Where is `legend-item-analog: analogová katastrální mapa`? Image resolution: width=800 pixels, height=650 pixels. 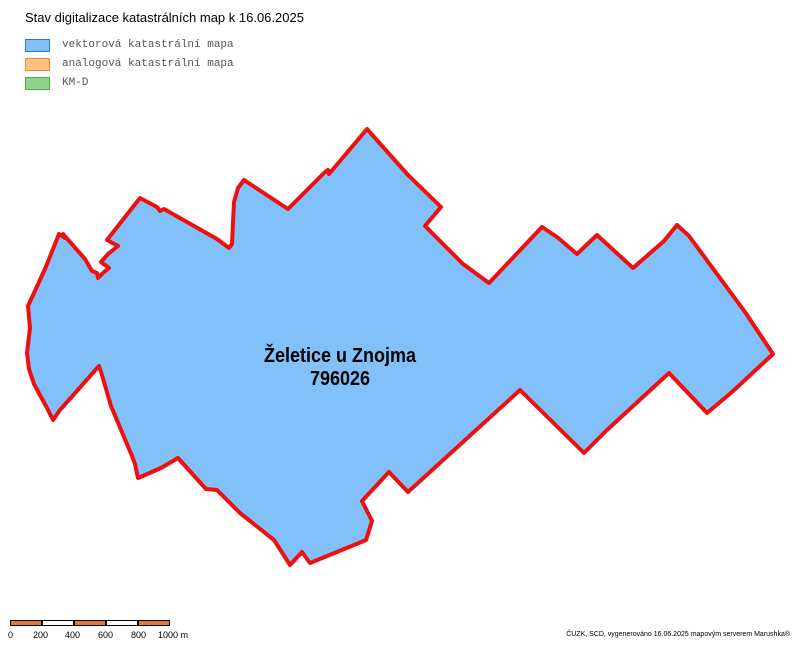
legend-item-analog: analogová katastrální mapa is located at coordinates (129, 64).